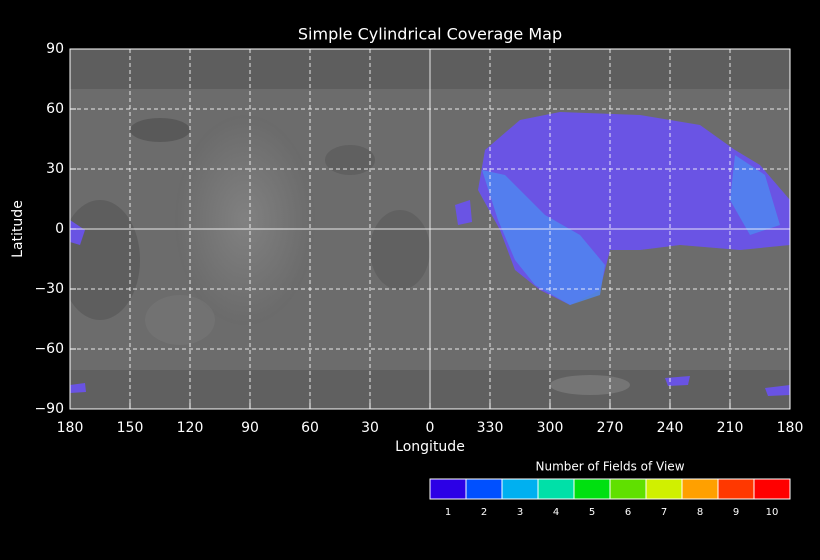 This screenshot has height=560, width=820. What do you see at coordinates (730, 428) in the screenshot?
I see `x-tick-label: 210` at bounding box center [730, 428].